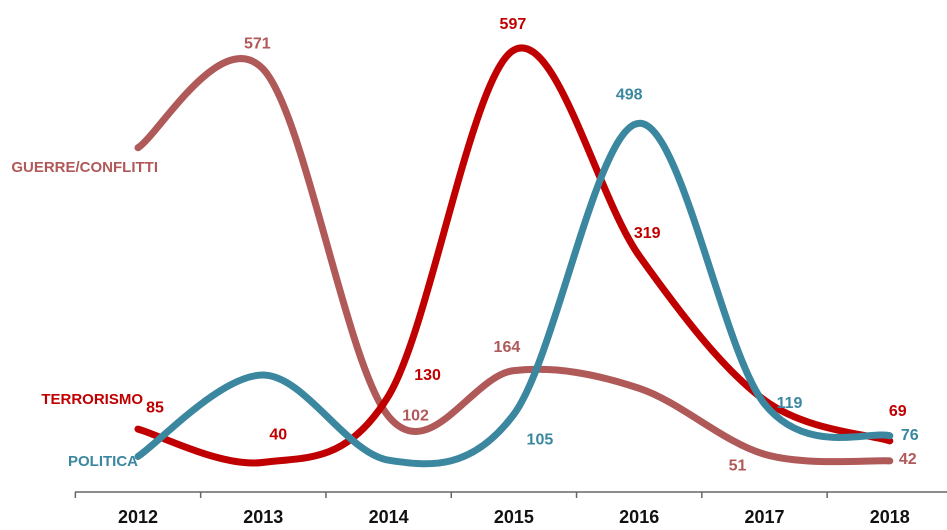 The height and width of the screenshot is (530, 947). I want to click on data-label: 42, so click(908, 459).